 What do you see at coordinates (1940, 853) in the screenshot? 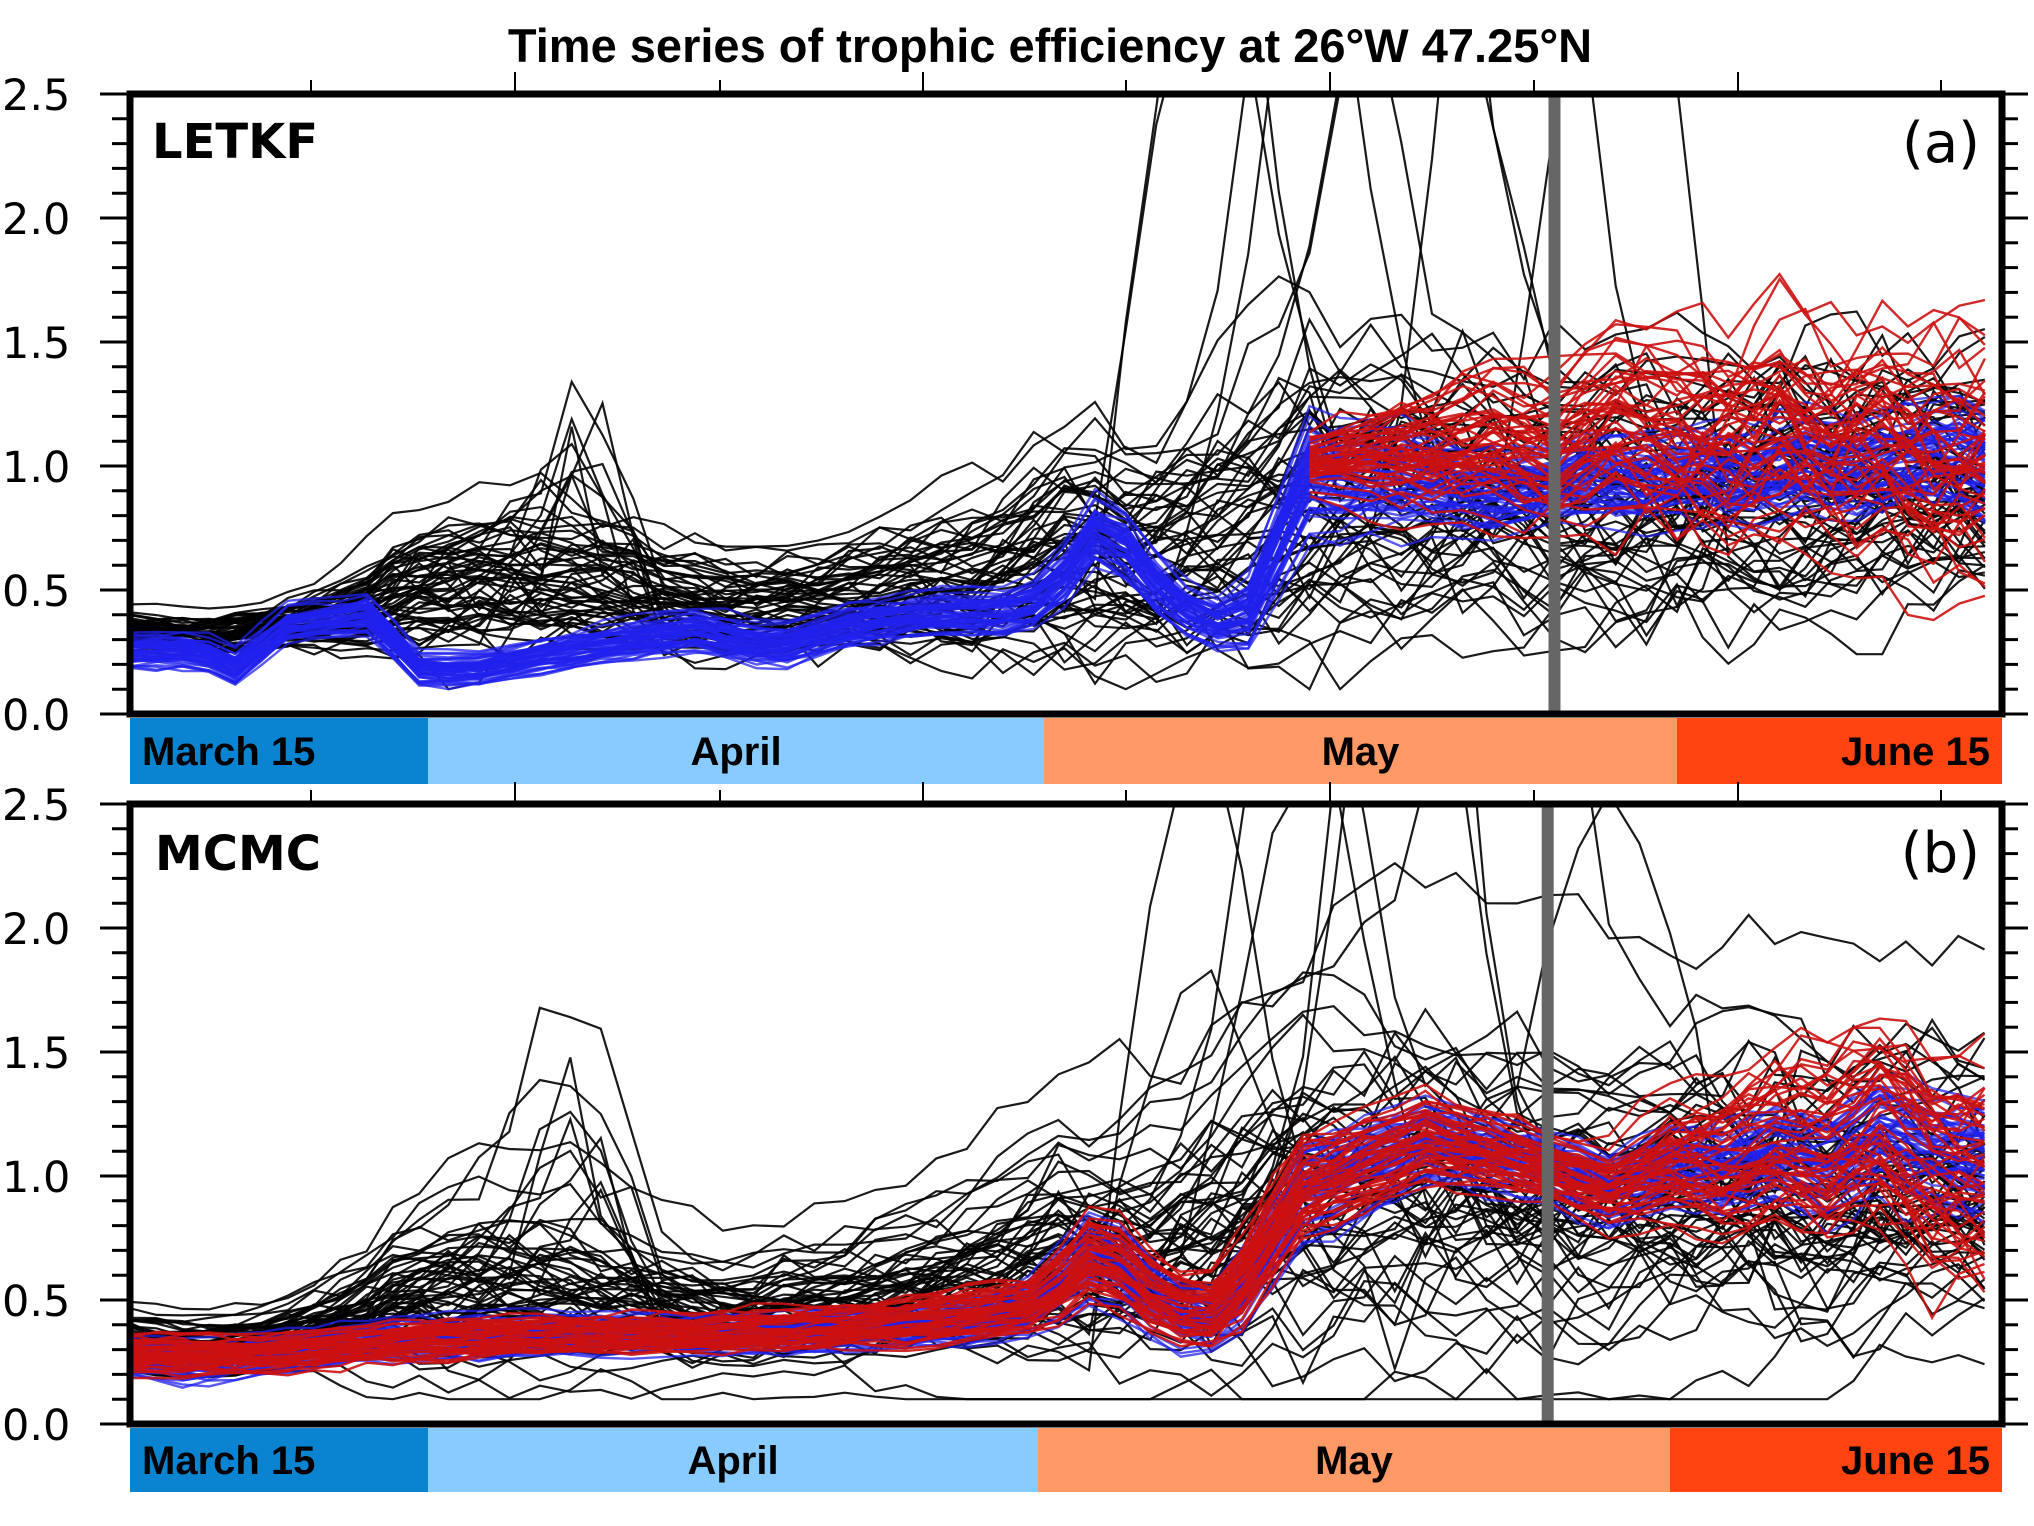
I see `panel-letter-b: (b)` at bounding box center [1940, 853].